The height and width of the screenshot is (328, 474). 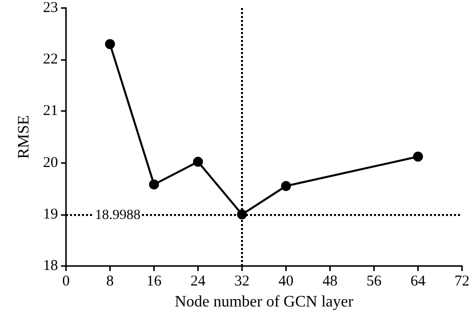 What do you see at coordinates (462, 282) in the screenshot?
I see `x-tick-label: 72` at bounding box center [462, 282].